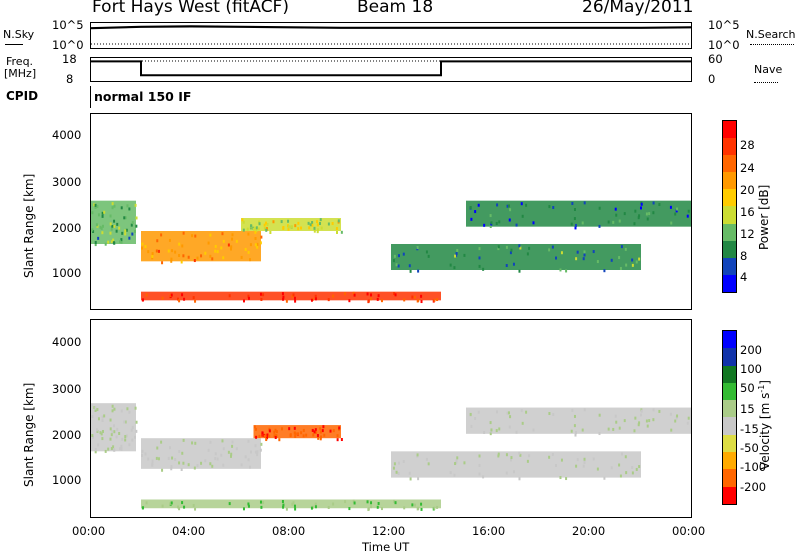 The height and width of the screenshot is (554, 800). Describe the element at coordinates (67, 435) in the screenshot. I see `velocity-ytick-2000: 2000` at that location.